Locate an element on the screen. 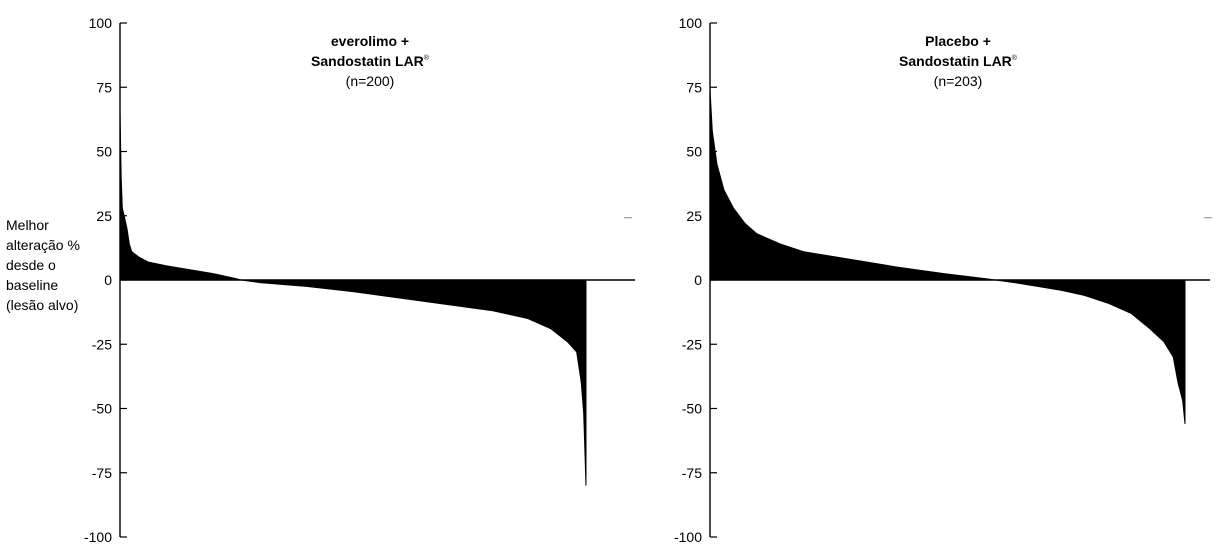  y-tick-label-1-5: -25 is located at coordinates (102, 344).